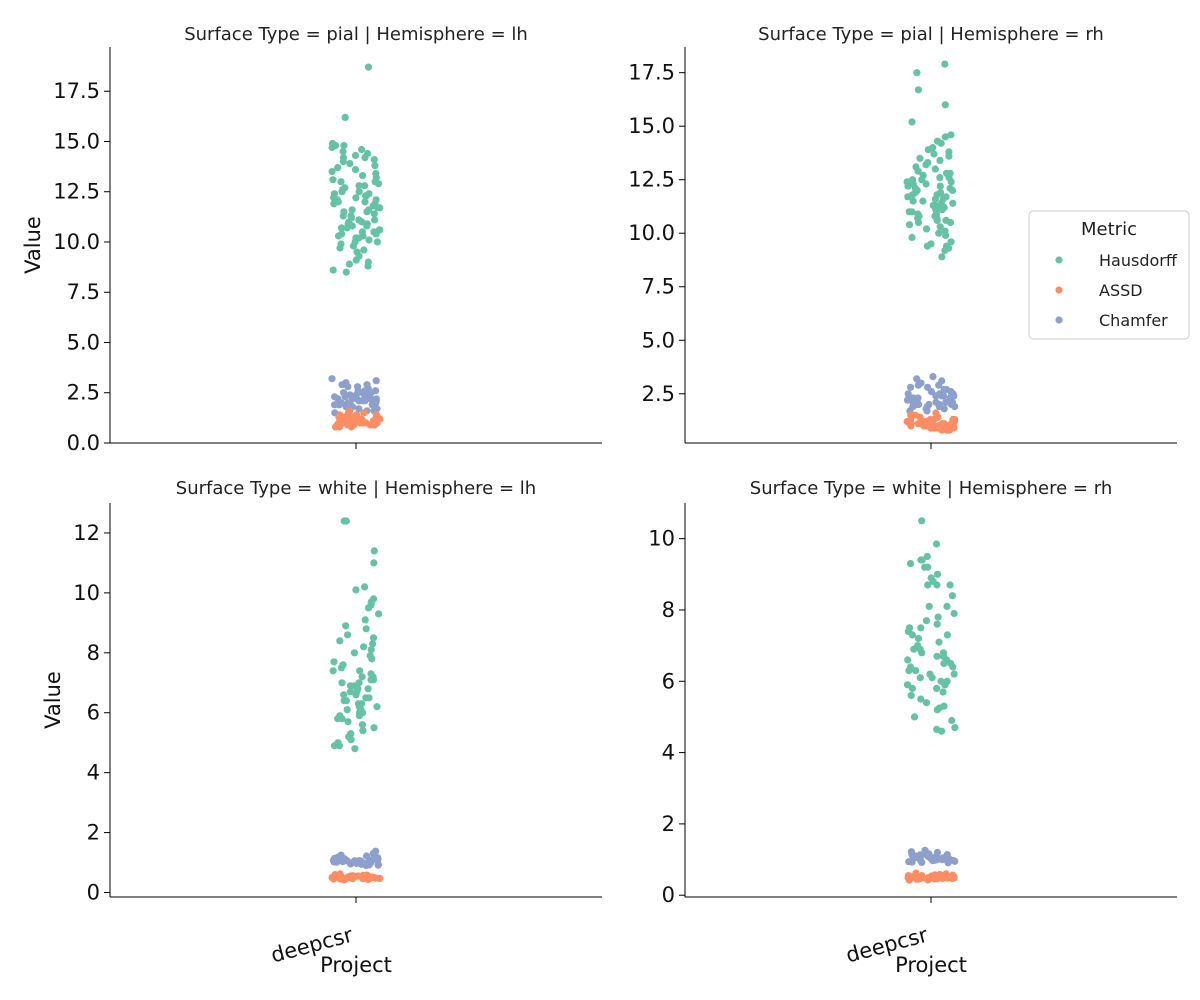  What do you see at coordinates (83, 393) in the screenshot?
I see `y-tick-label: 2.5` at bounding box center [83, 393].